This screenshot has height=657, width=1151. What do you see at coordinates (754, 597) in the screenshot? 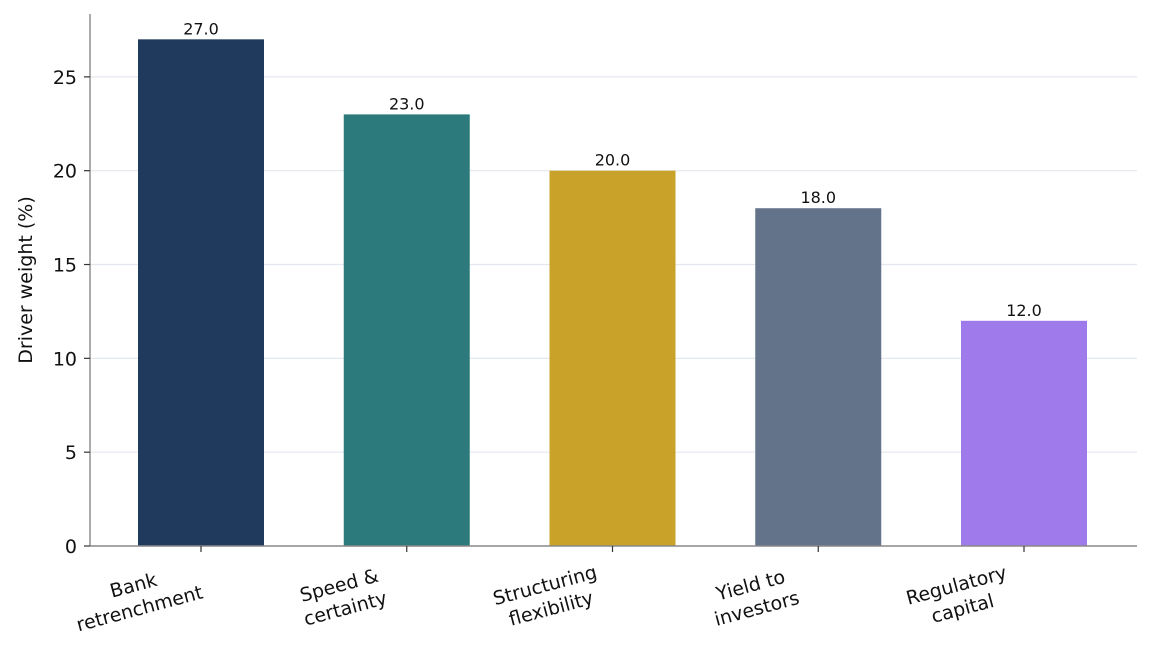
I see `x-tick-label: Yield toinvestors` at bounding box center [754, 597].